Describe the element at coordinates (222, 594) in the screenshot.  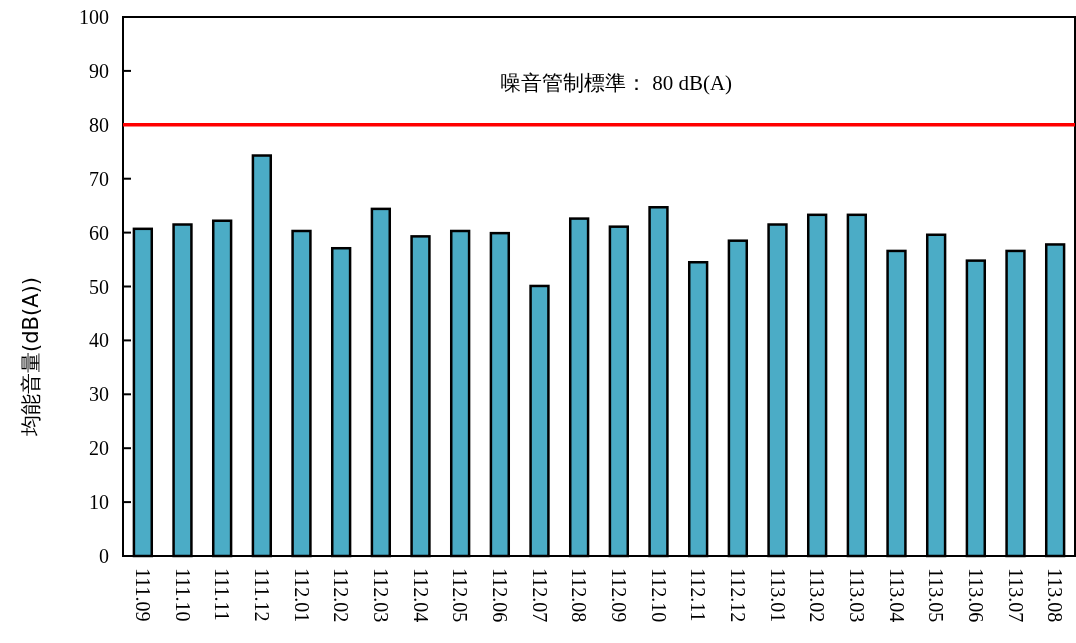
I see `x-tick-label: 111.11` at that location.